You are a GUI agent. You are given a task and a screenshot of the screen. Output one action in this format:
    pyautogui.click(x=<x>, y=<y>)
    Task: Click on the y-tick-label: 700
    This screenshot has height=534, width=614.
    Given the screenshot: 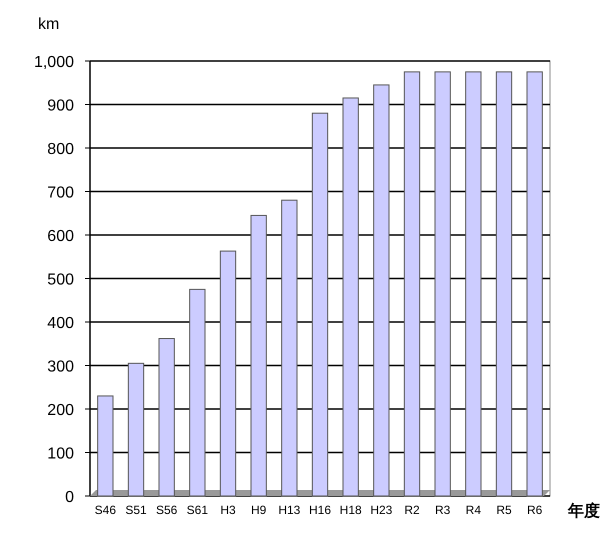 What is the action you would take?
    pyautogui.click(x=60, y=193)
    